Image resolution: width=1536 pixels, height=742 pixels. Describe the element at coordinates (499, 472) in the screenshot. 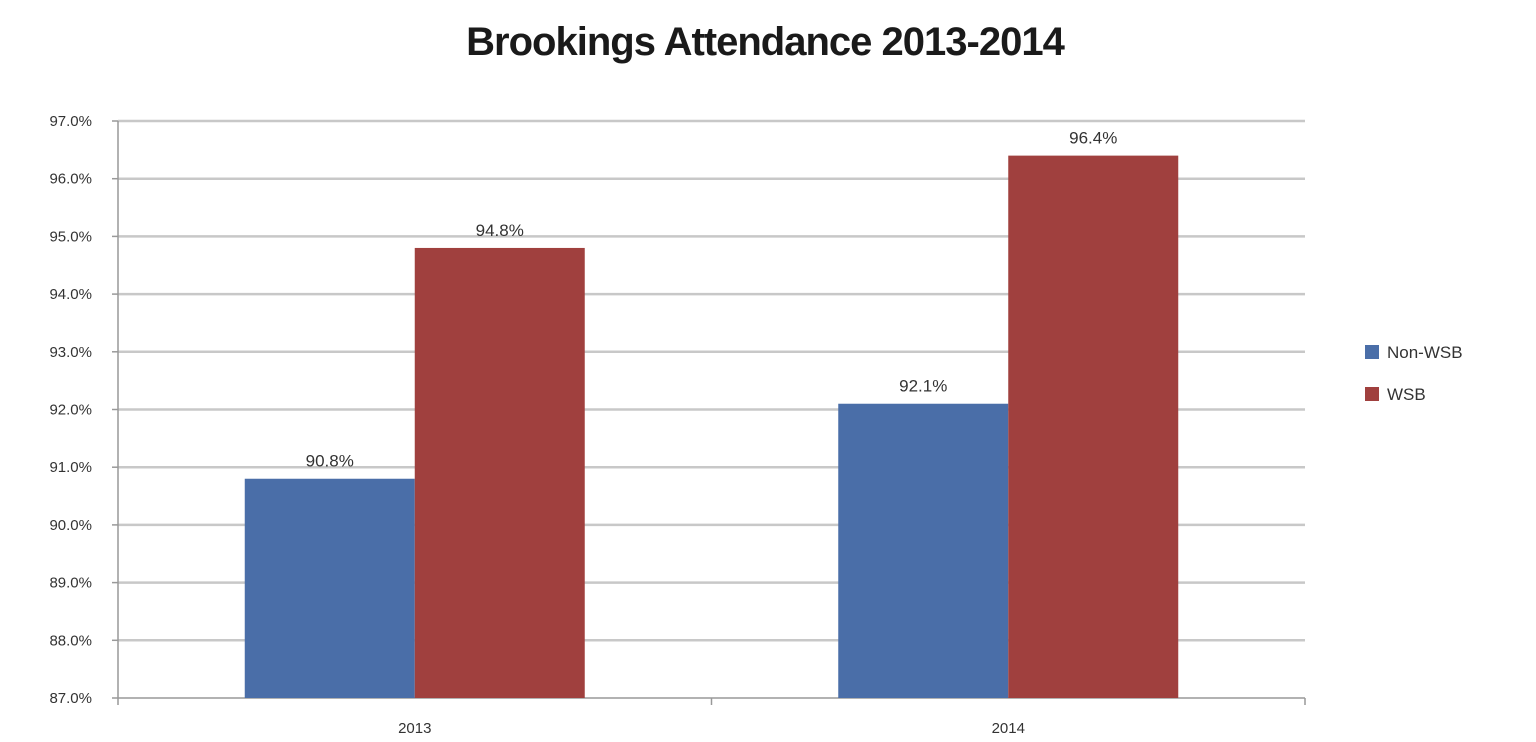

I see `bar-wsb-2013` at that location.